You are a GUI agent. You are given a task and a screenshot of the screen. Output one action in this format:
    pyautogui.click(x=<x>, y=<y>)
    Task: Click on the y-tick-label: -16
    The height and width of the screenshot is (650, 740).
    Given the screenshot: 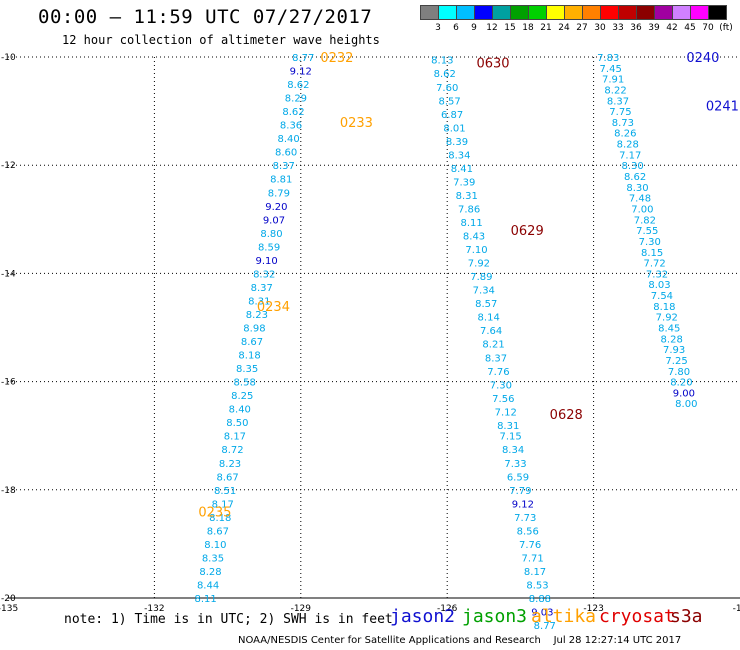 What is the action you would take?
    pyautogui.click(x=8, y=383)
    